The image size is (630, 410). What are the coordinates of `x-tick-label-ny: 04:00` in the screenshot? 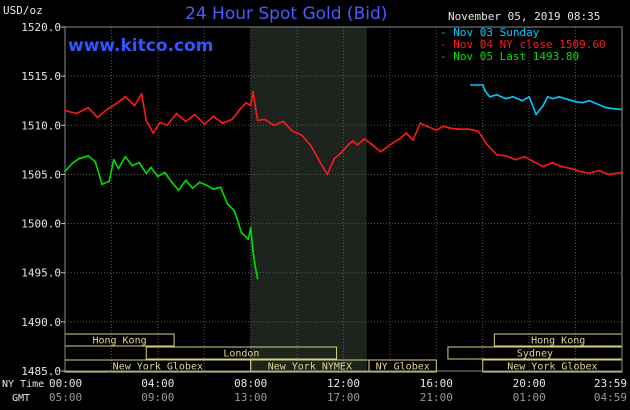 It's located at (157, 383).